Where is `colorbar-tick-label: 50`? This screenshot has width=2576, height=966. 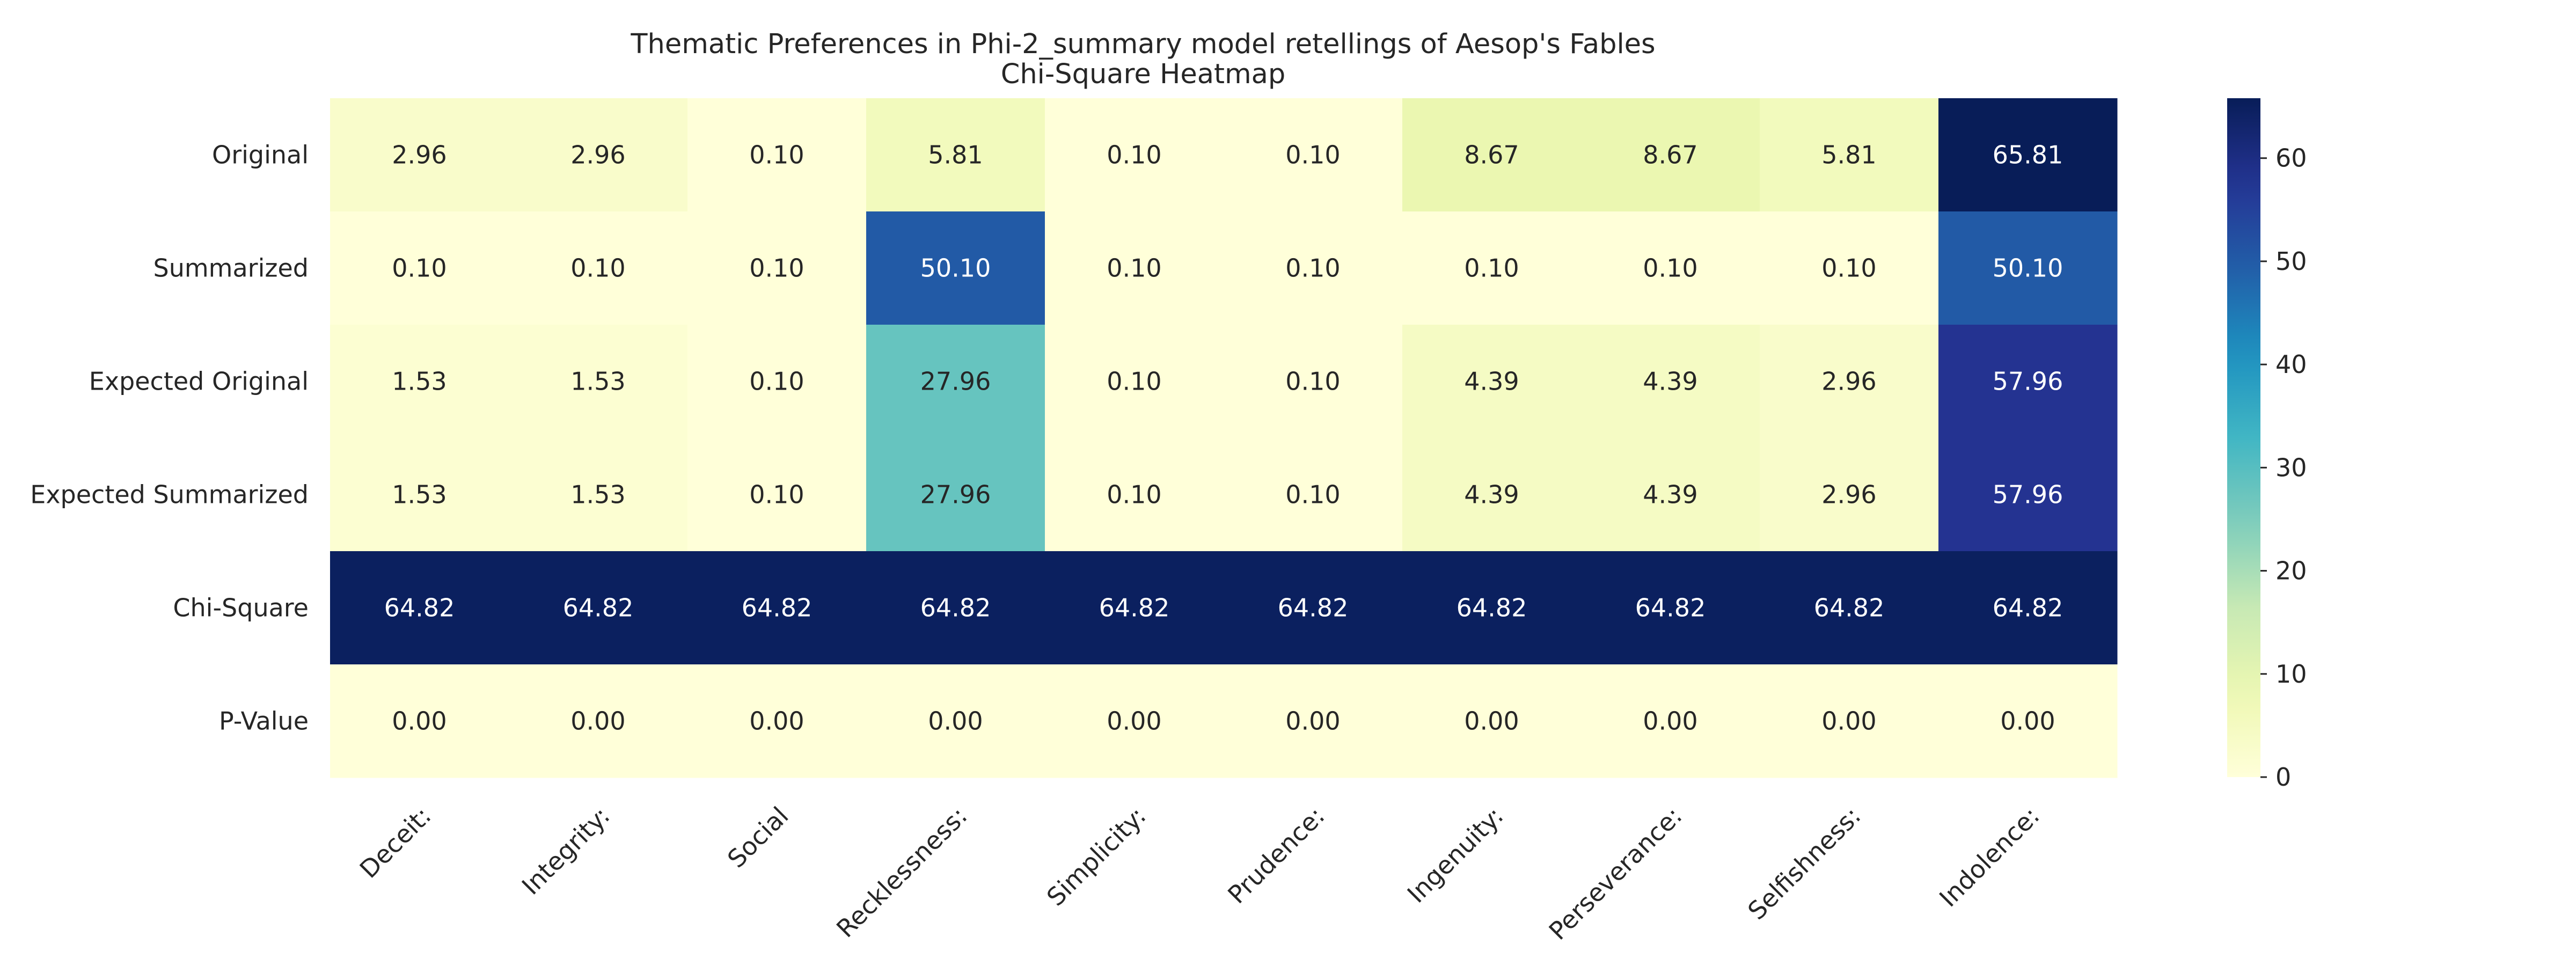
colorbar-tick-label: 50 is located at coordinates (2291, 261).